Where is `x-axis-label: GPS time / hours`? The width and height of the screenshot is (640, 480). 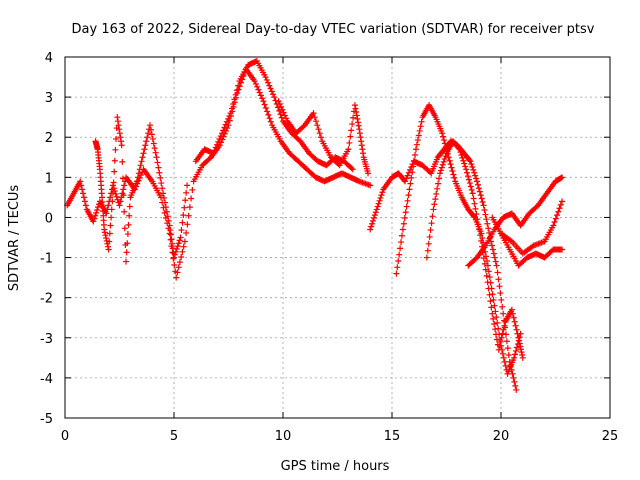
x-axis-label: GPS time / hours is located at coordinates (335, 466).